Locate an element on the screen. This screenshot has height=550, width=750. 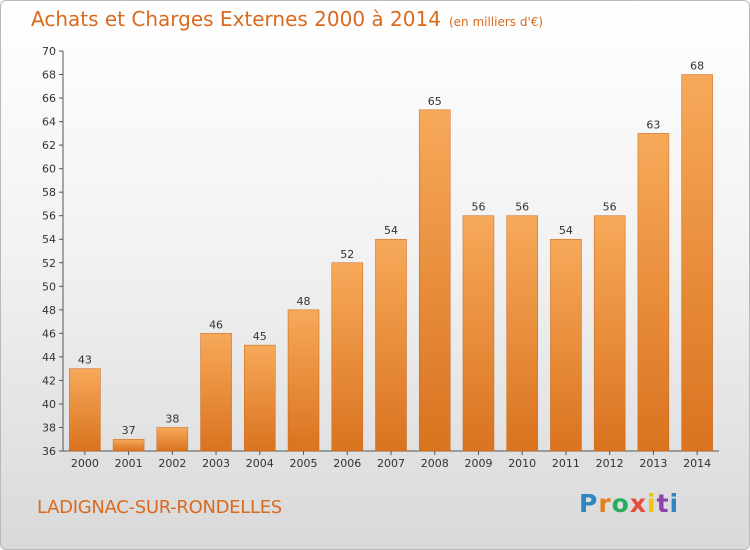
y-tick-label: 48 is located at coordinates (49, 310).